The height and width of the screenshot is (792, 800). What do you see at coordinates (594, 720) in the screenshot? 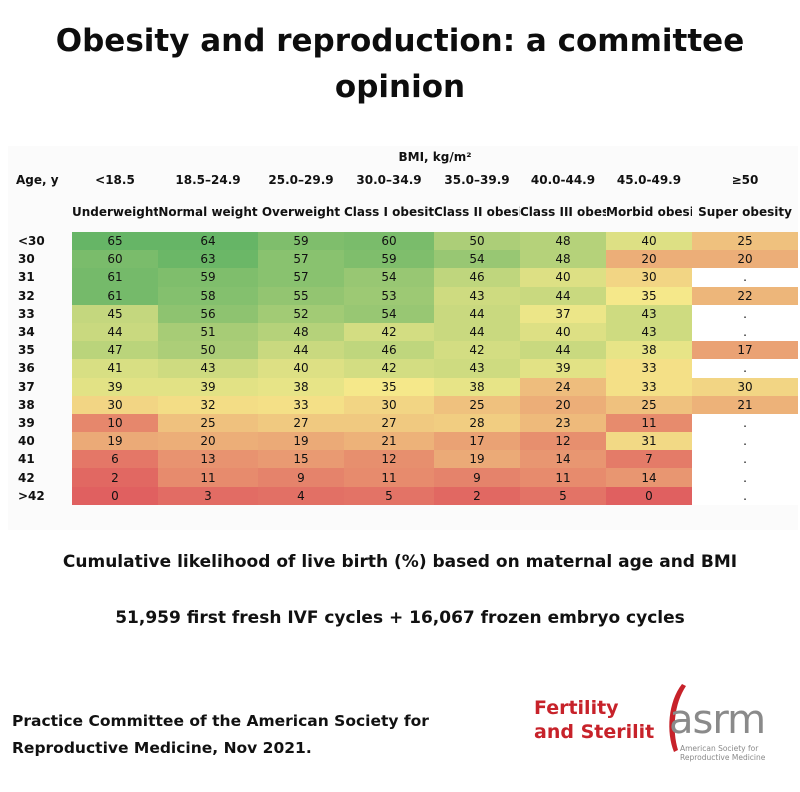
I see `journal-name: Fertility and Sterilit` at bounding box center [594, 720].